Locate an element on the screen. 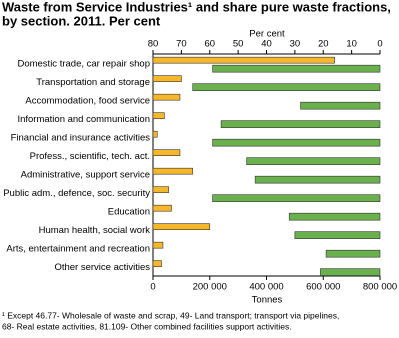 The height and width of the screenshot is (338, 399). x2-tick-label: 70 is located at coordinates (181, 44).